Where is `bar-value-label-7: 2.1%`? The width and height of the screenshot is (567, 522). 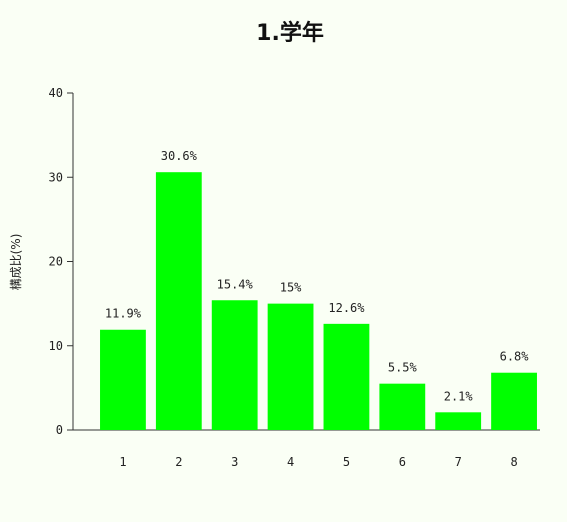
bar-value-label-7: 2.1% is located at coordinates (459, 396).